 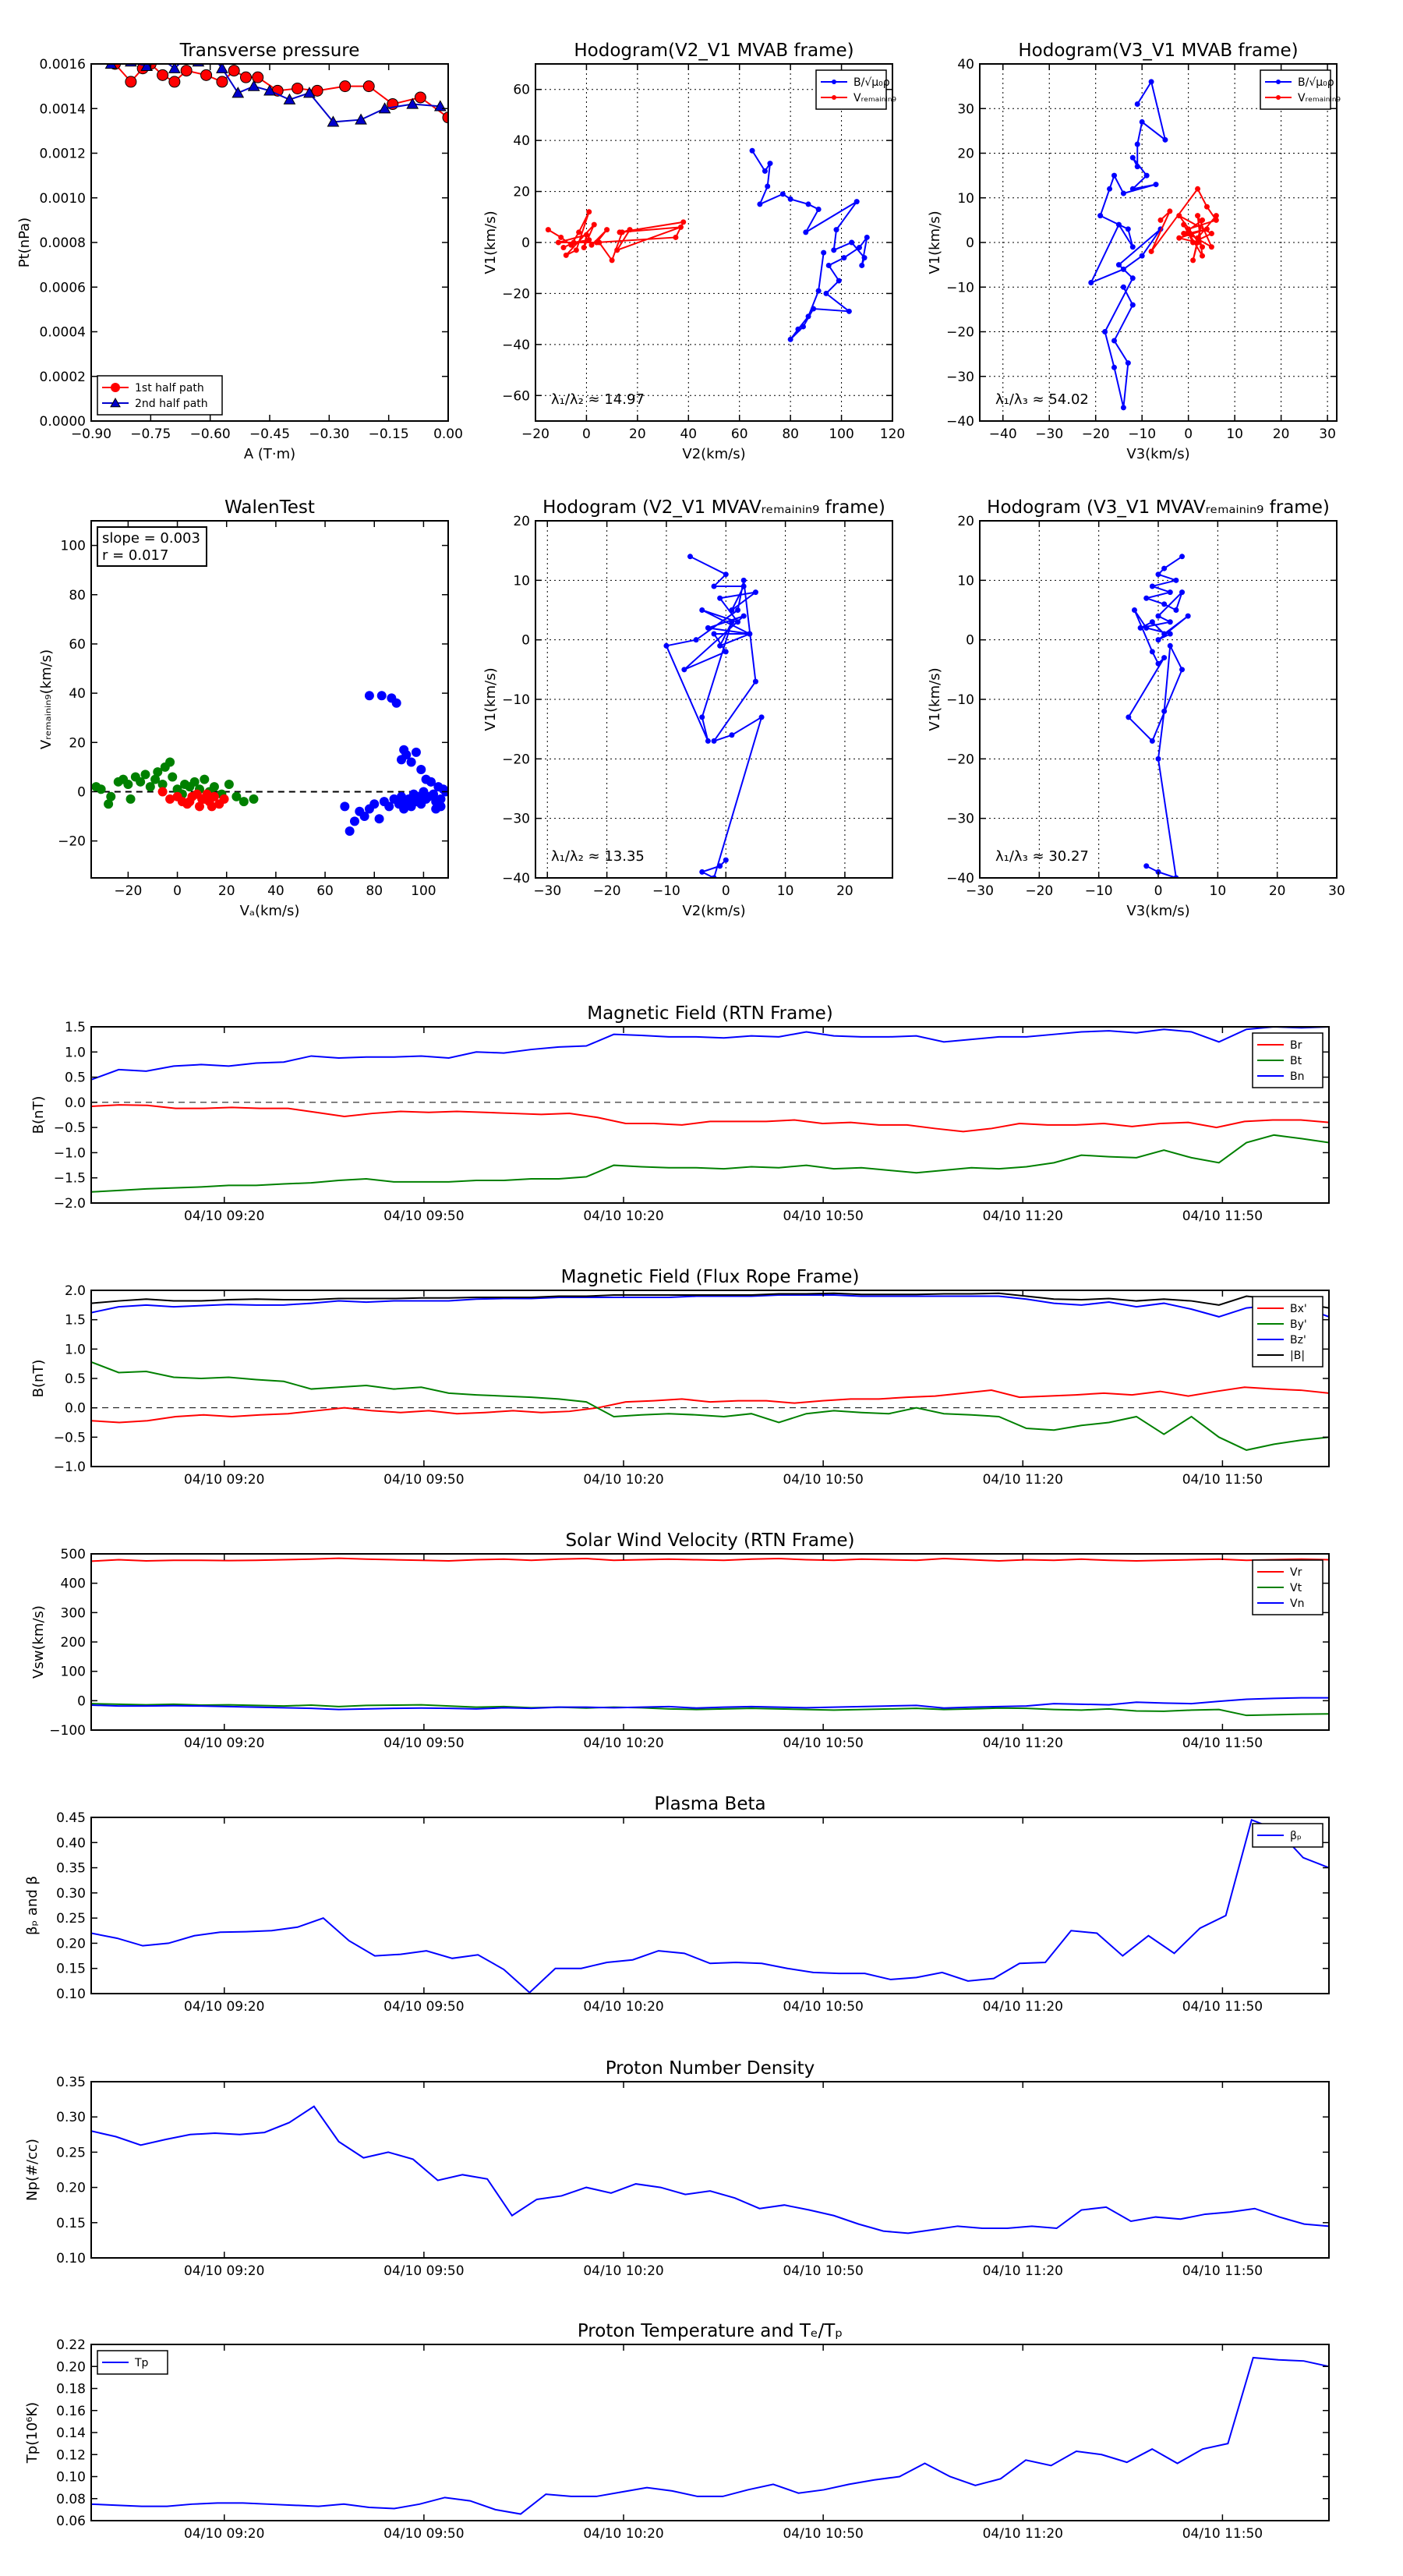 What do you see at coordinates (960, 819) in the screenshot?
I see `y-tick-label: −30` at bounding box center [960, 819].